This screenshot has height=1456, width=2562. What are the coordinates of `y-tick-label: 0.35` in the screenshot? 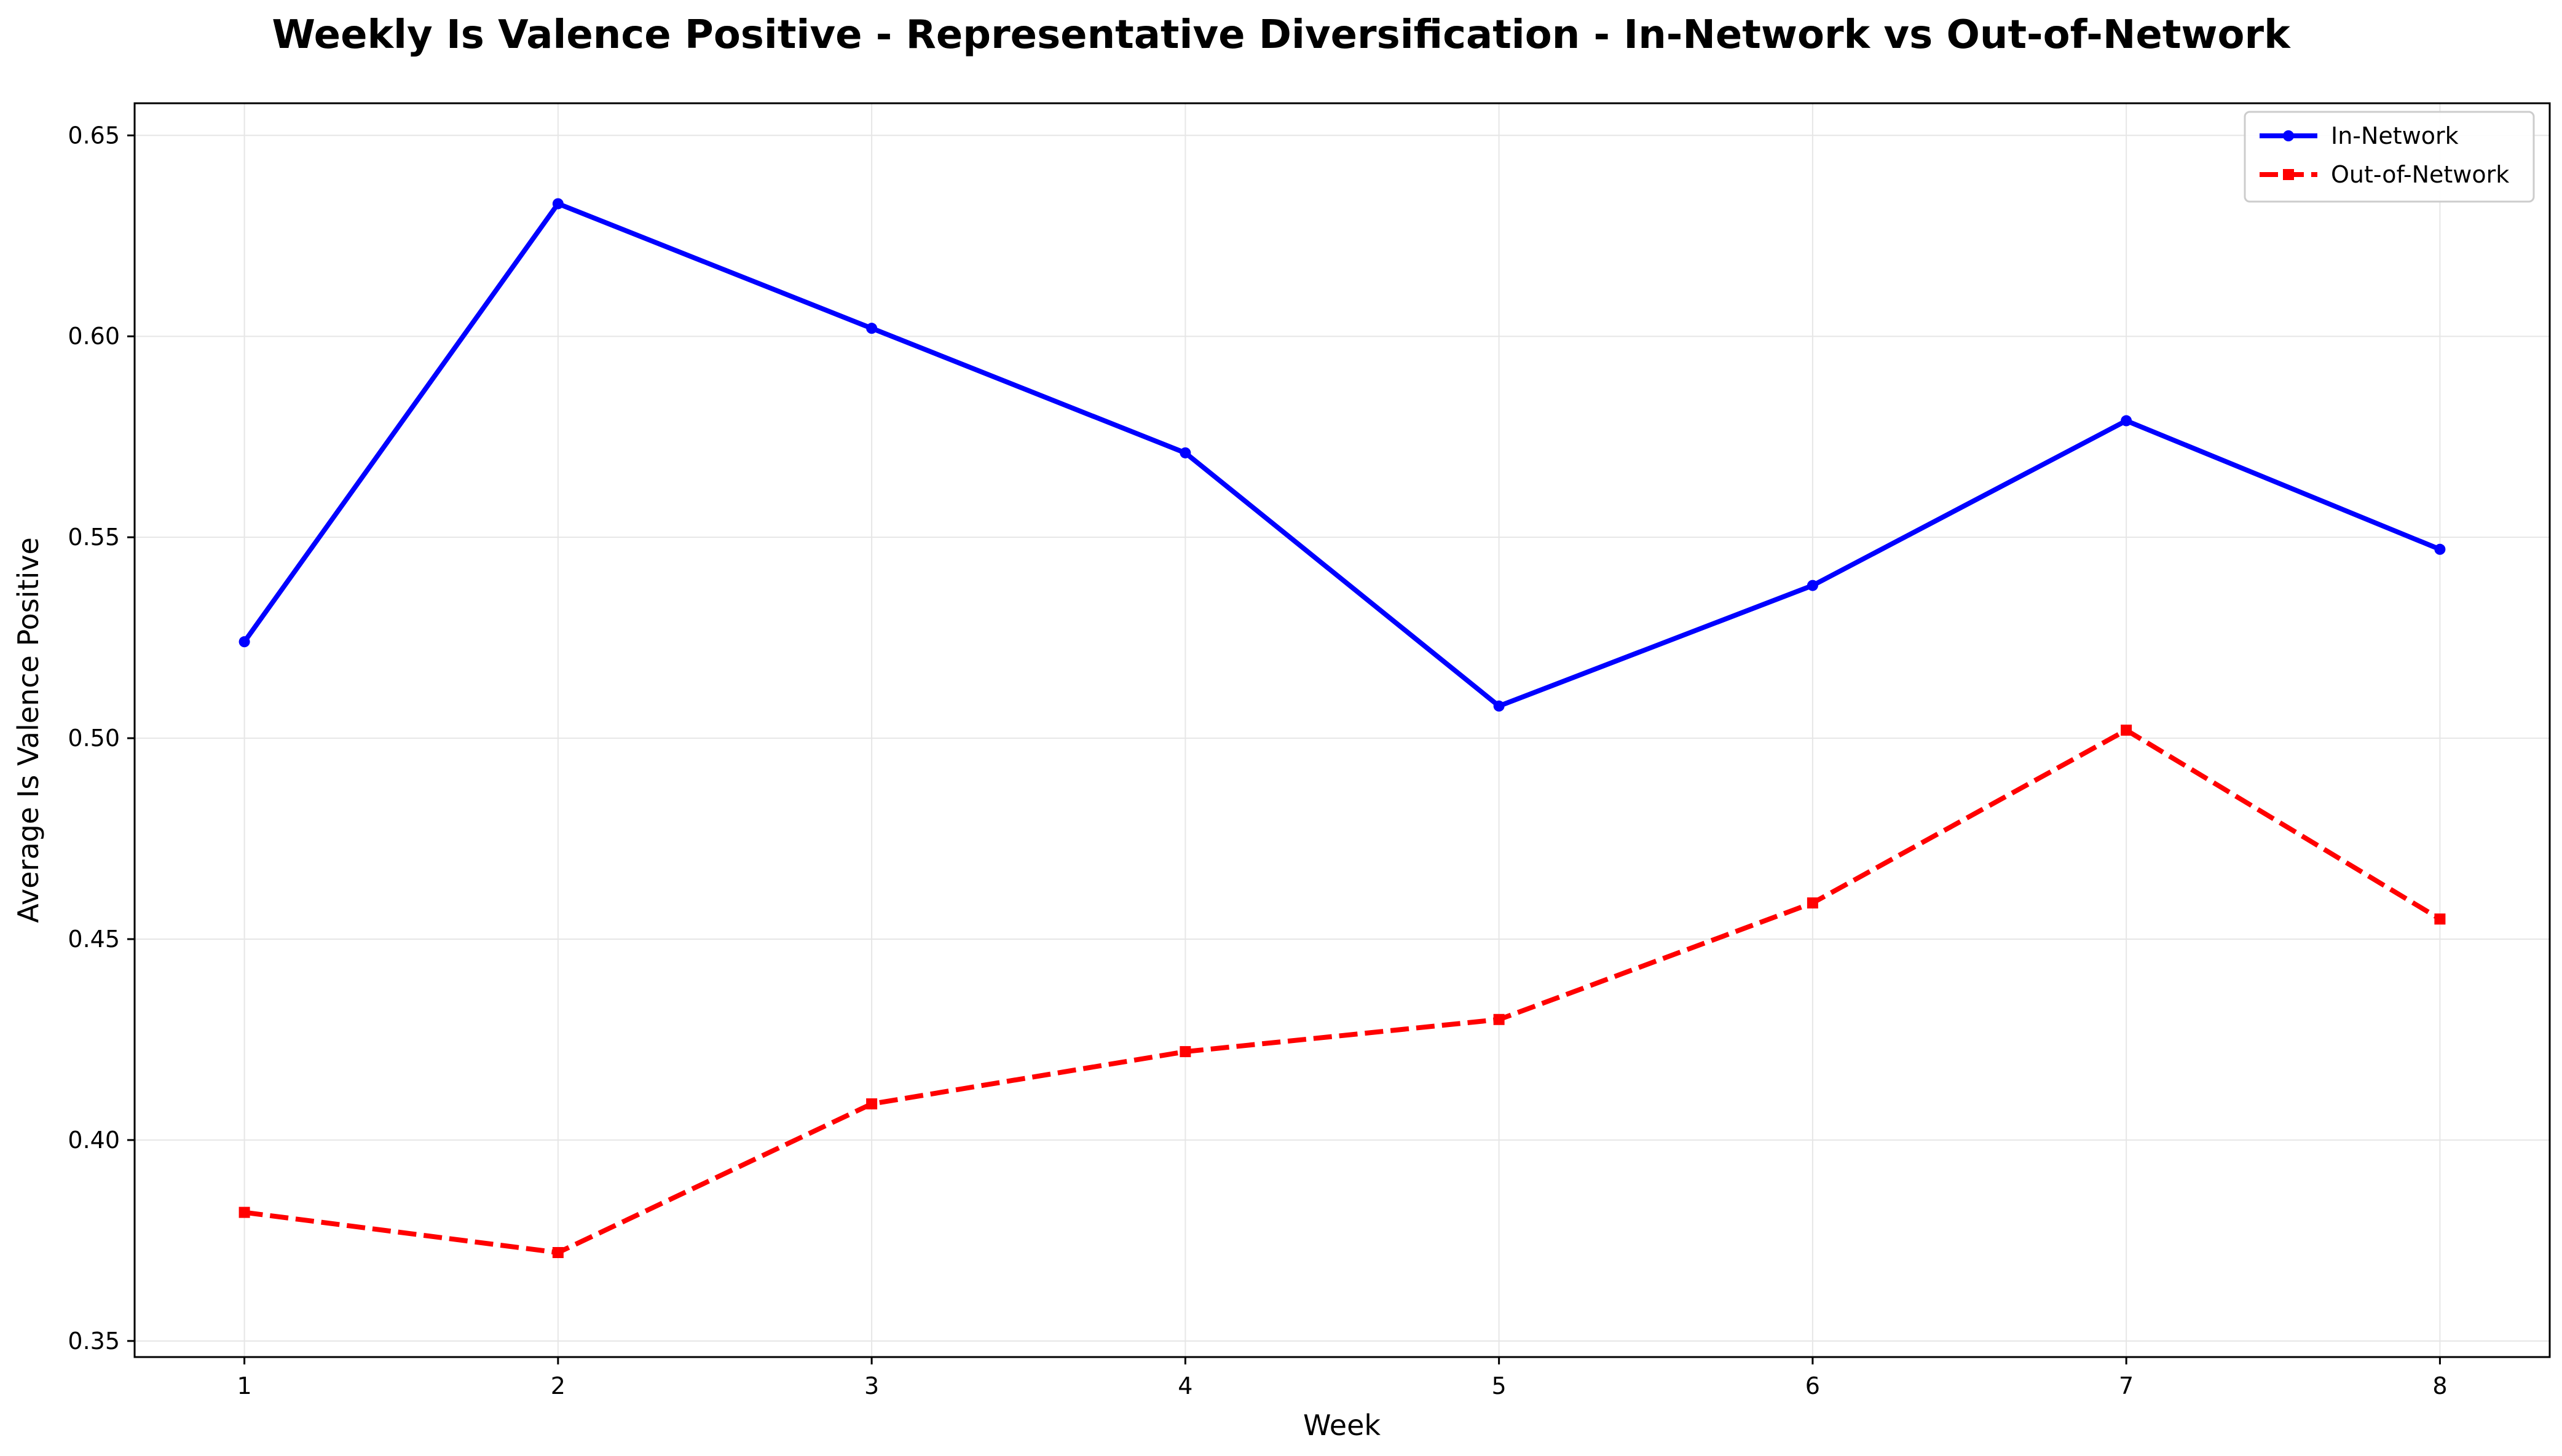 It's located at (94, 1341).